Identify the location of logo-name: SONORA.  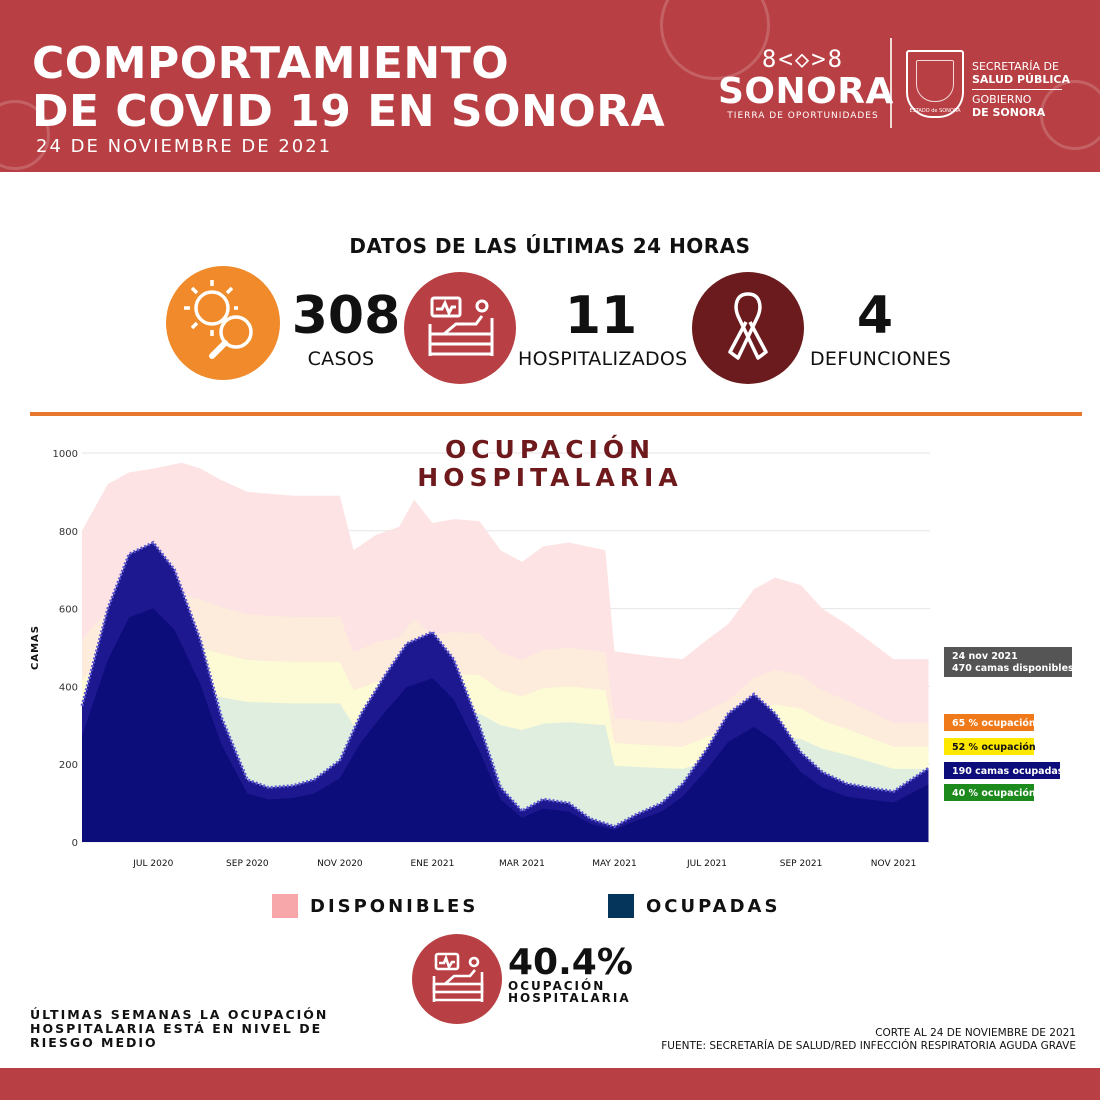
(806, 91).